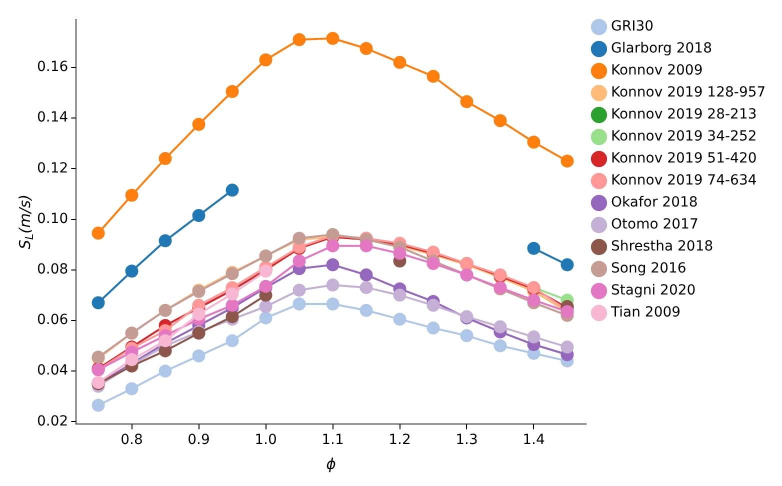  What do you see at coordinates (684, 158) in the screenshot?
I see `legend-label: Konnov 2019 51-420` at bounding box center [684, 158].